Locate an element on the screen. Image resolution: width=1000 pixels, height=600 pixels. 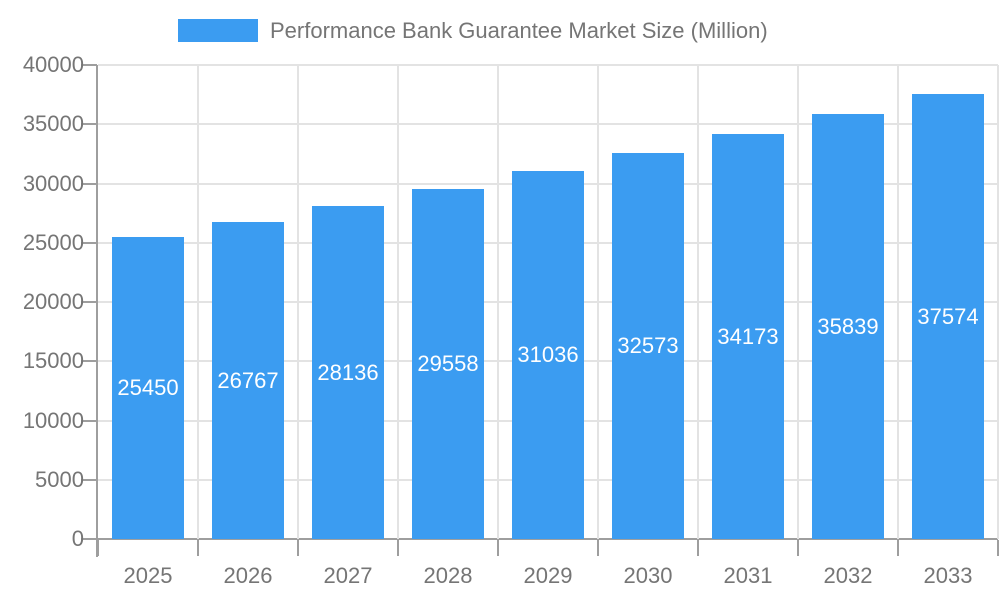
x-axis-tick-label: 2032 is located at coordinates (848, 575).